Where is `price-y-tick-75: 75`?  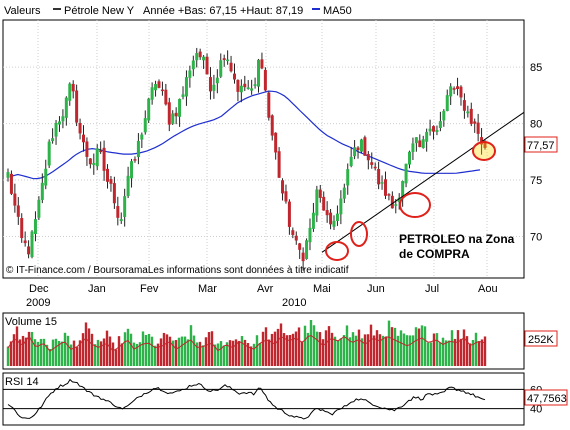
price-y-tick-75: 75 is located at coordinates (536, 181).